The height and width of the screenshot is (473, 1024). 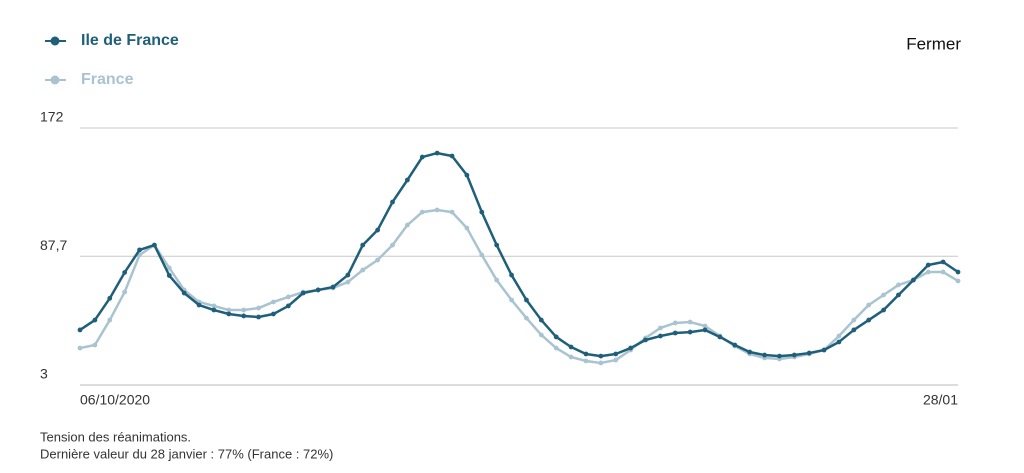 What do you see at coordinates (933, 43) in the screenshot?
I see `close-button: Fermer` at bounding box center [933, 43].